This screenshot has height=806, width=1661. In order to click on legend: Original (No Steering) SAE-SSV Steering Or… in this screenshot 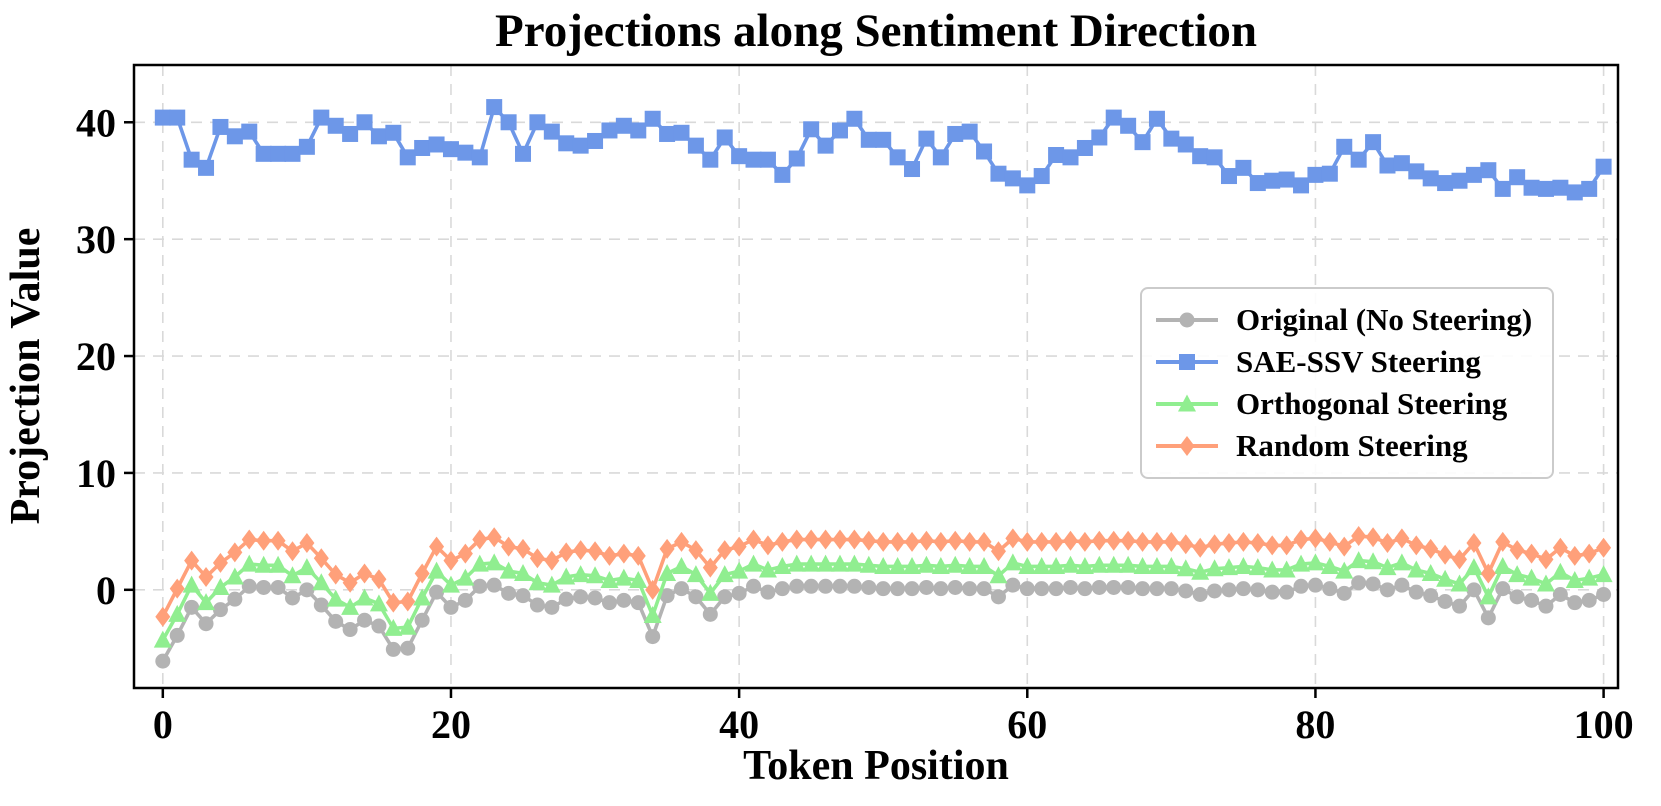, I will do `click(1347, 383)`.